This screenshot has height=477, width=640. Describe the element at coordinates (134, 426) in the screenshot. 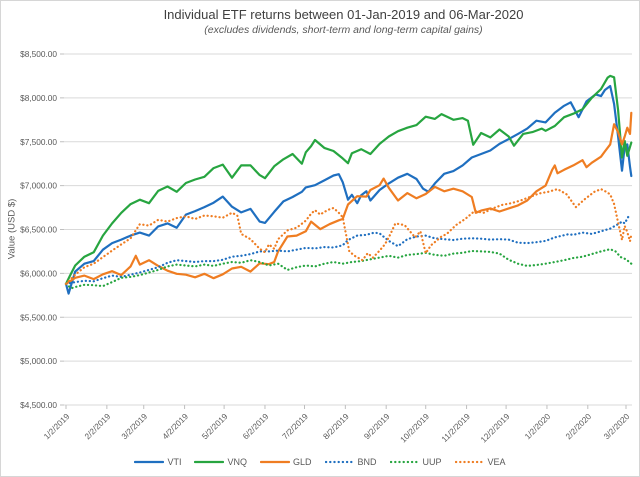

I see `x-tick-label: 3/2/2019` at that location.